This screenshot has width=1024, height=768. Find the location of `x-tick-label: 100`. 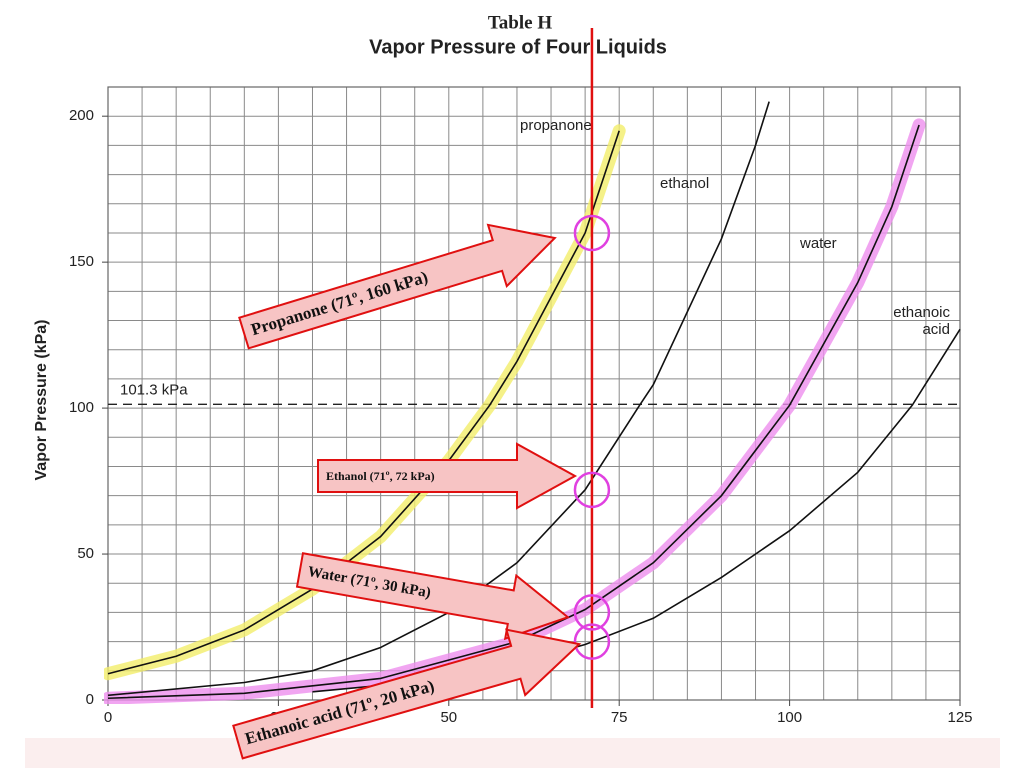

x-tick-label: 100 is located at coordinates (789, 717).